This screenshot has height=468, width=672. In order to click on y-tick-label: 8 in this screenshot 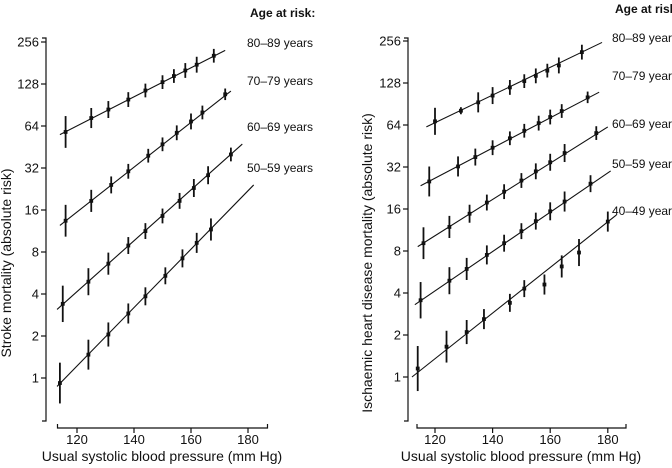, I will do `click(35, 252)`.